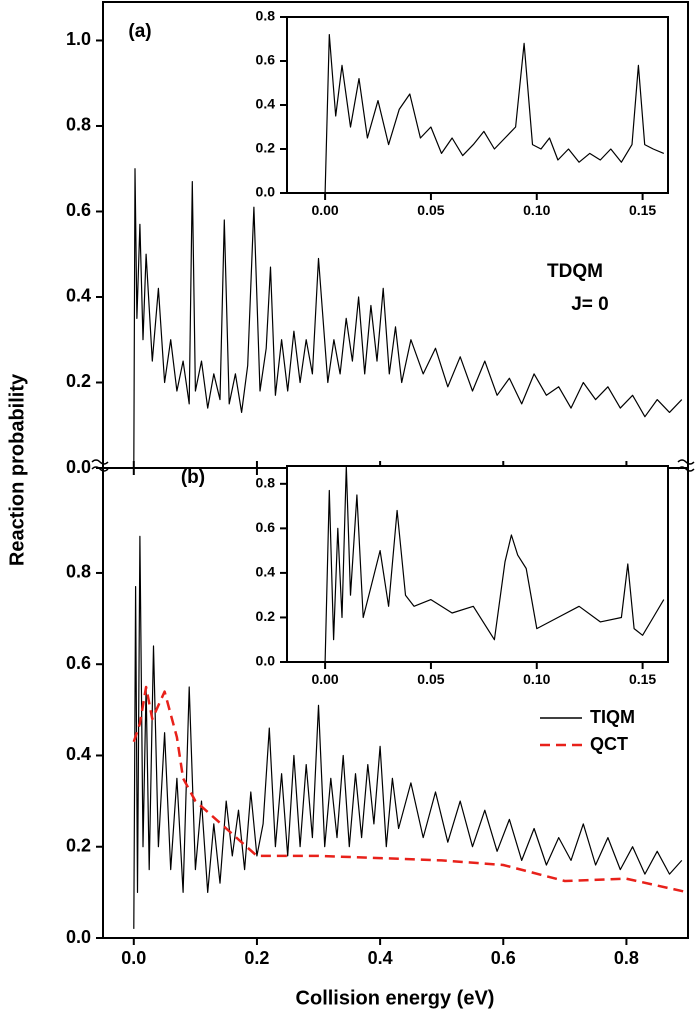 This screenshot has height=1013, width=700. I want to click on annotation: (b), so click(193, 477).